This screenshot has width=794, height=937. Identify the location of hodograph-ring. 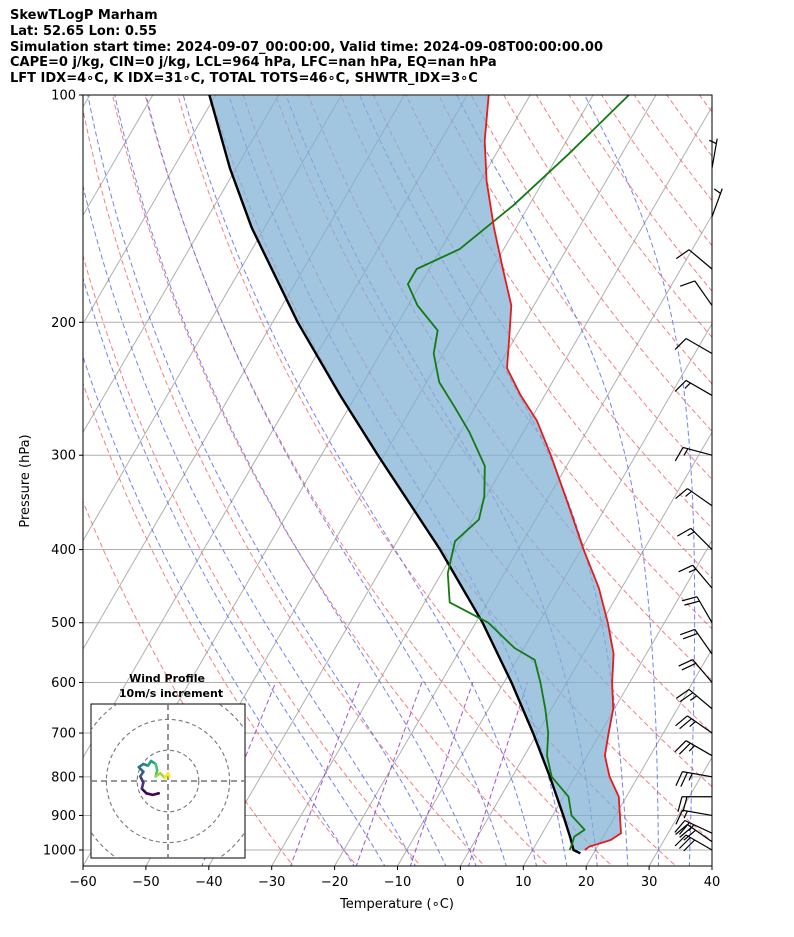
(168, 781).